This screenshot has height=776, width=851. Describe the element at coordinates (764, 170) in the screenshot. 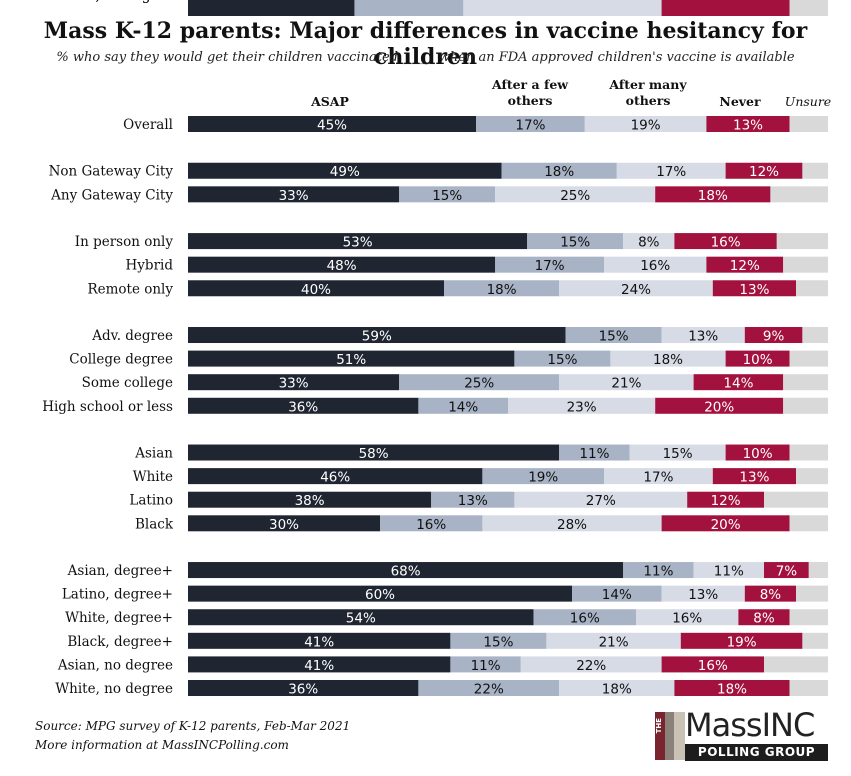

I see `bar-non-gateway-city-never` at that location.